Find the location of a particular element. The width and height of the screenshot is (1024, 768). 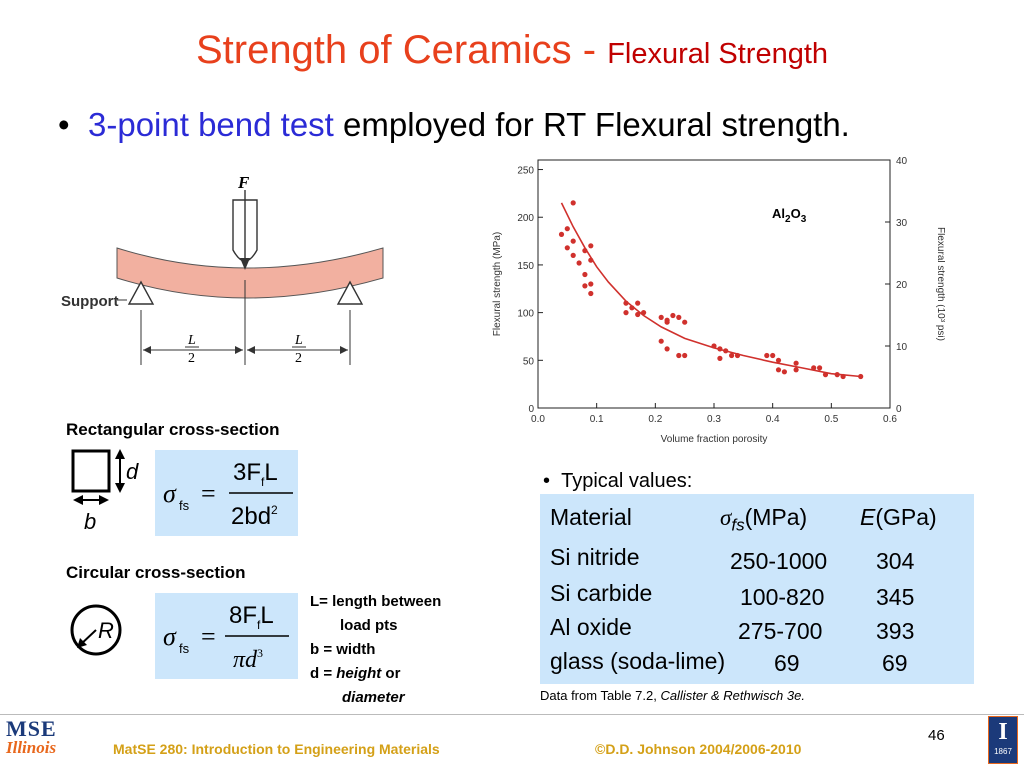

note-l2: load pts is located at coordinates (369, 625).